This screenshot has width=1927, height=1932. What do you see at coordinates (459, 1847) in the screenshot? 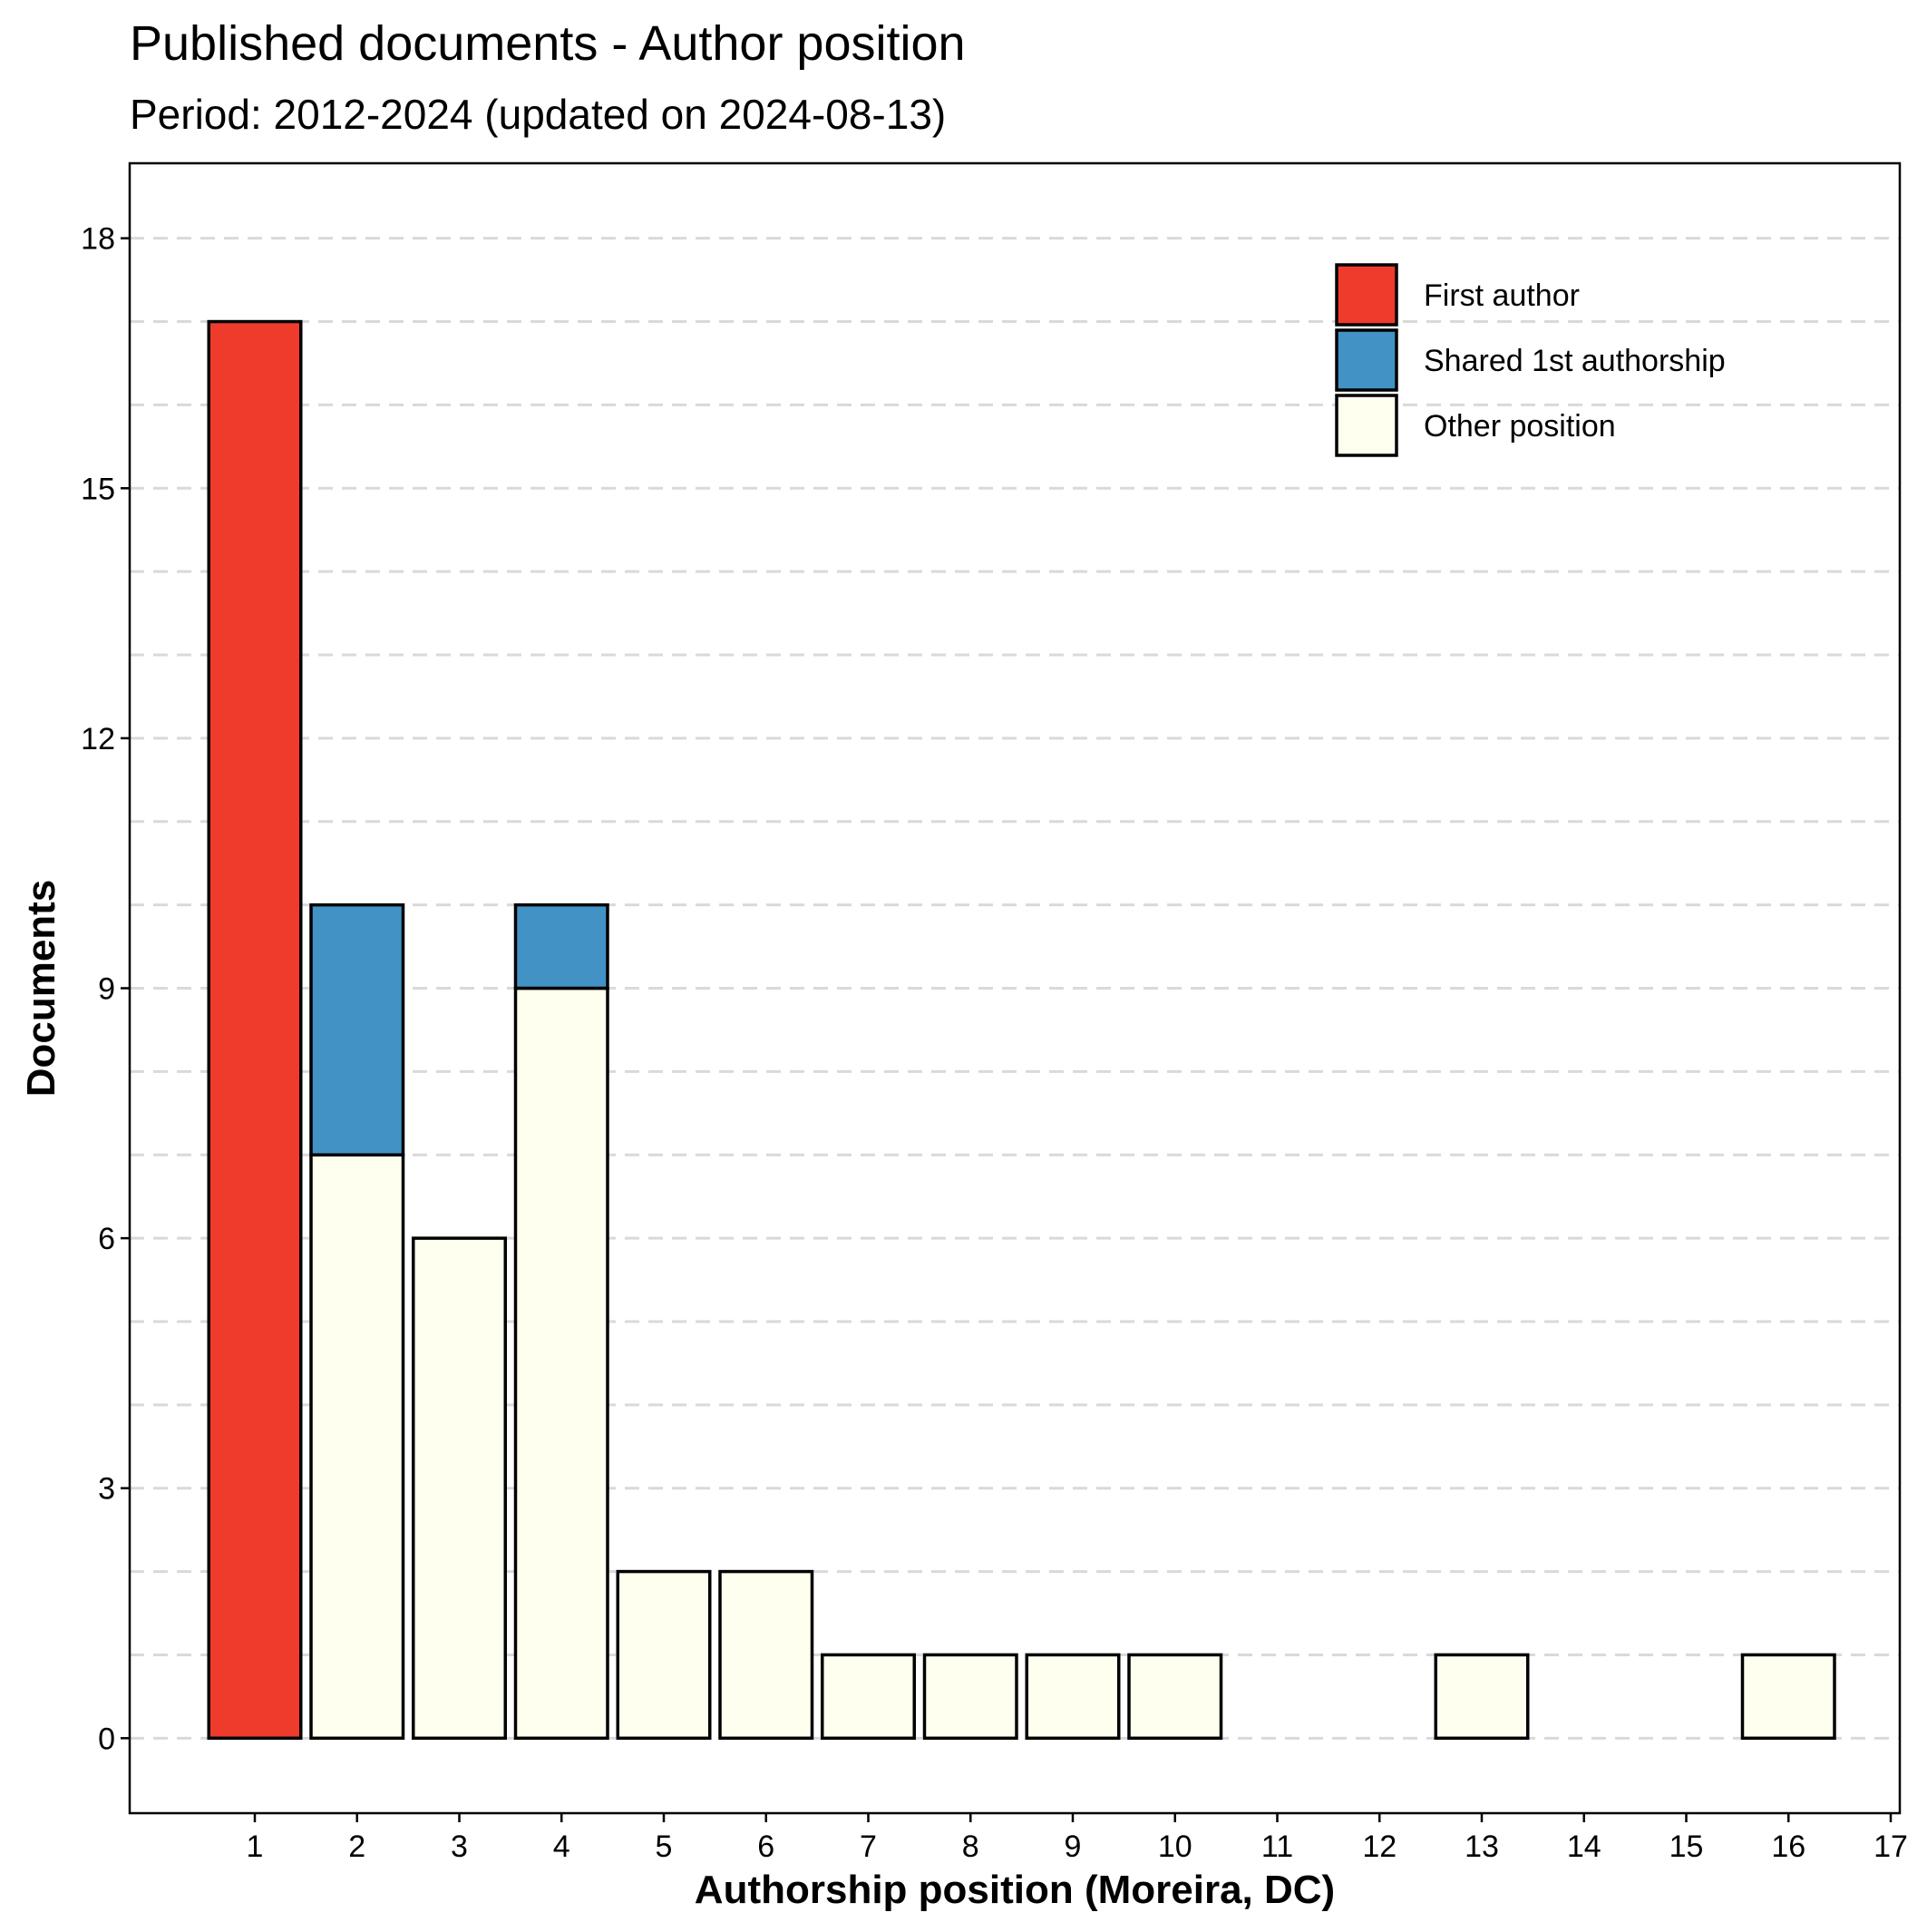
I see `x-tick-label-3: 3` at bounding box center [459, 1847].